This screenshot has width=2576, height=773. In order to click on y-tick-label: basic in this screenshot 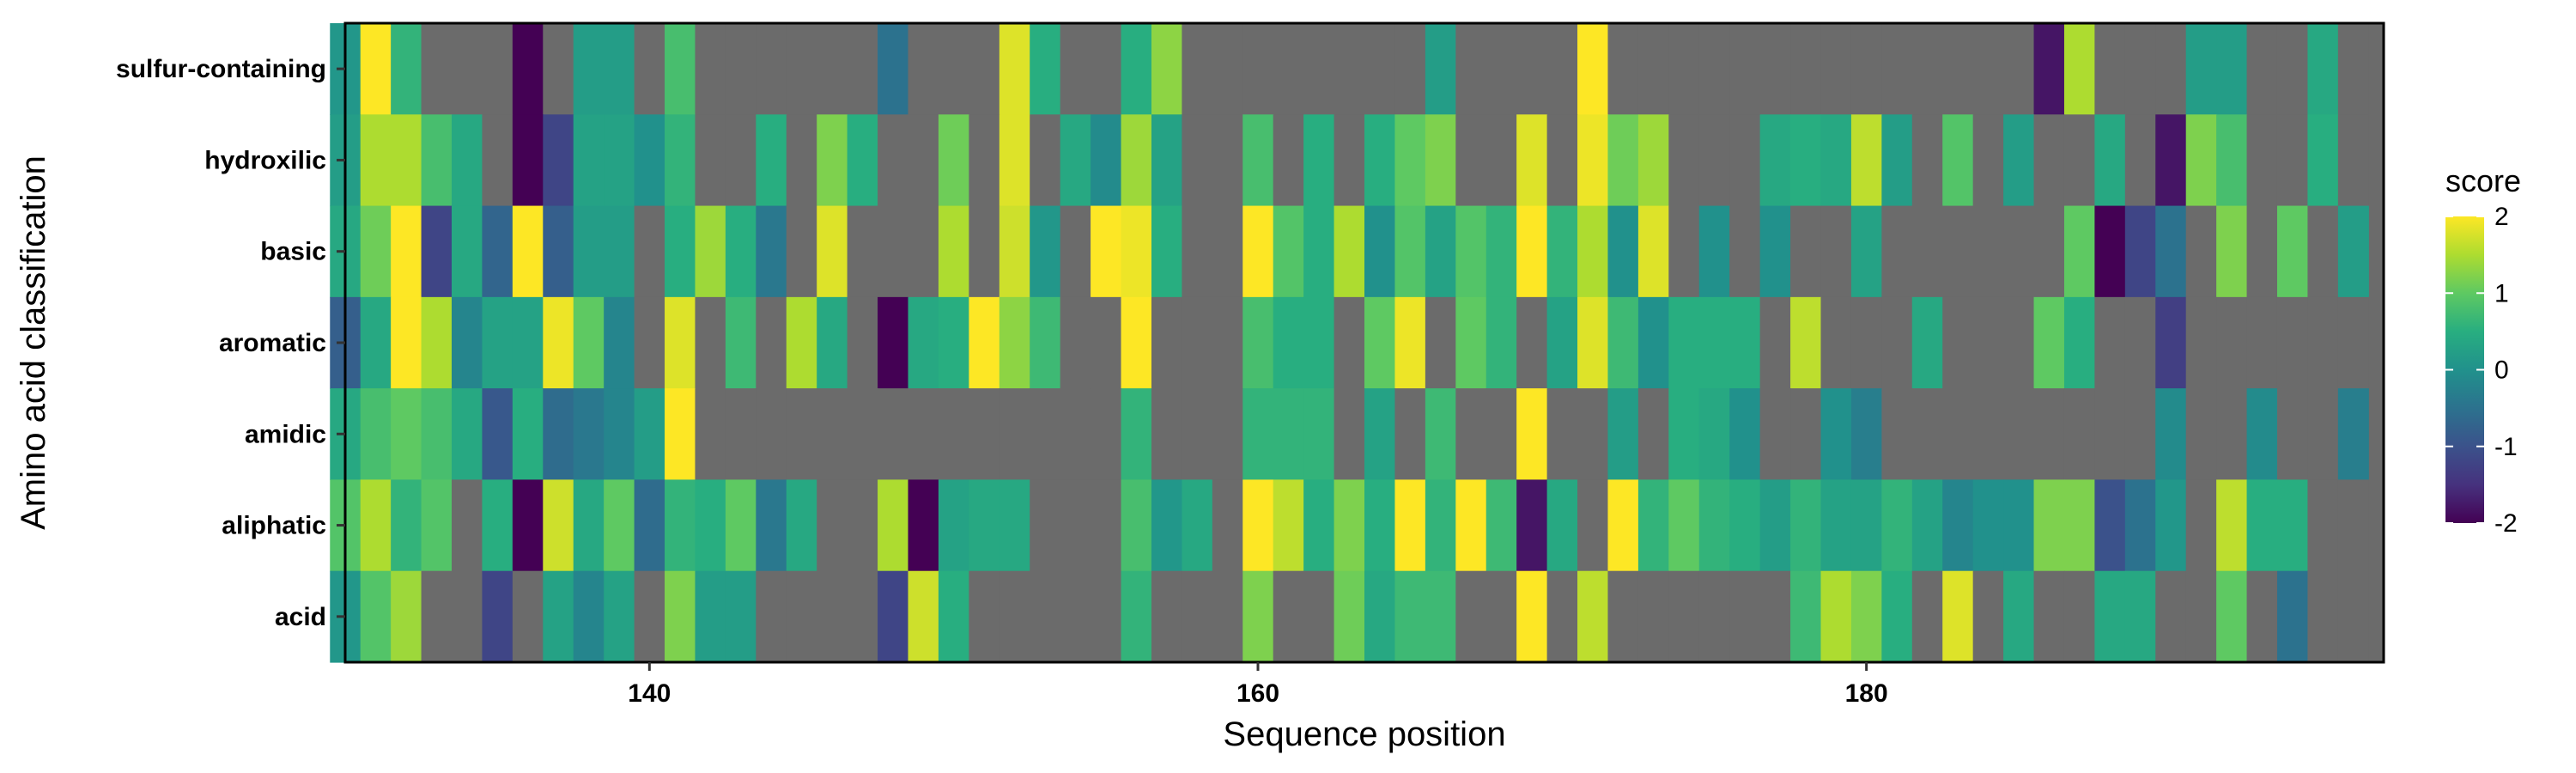, I will do `click(293, 252)`.